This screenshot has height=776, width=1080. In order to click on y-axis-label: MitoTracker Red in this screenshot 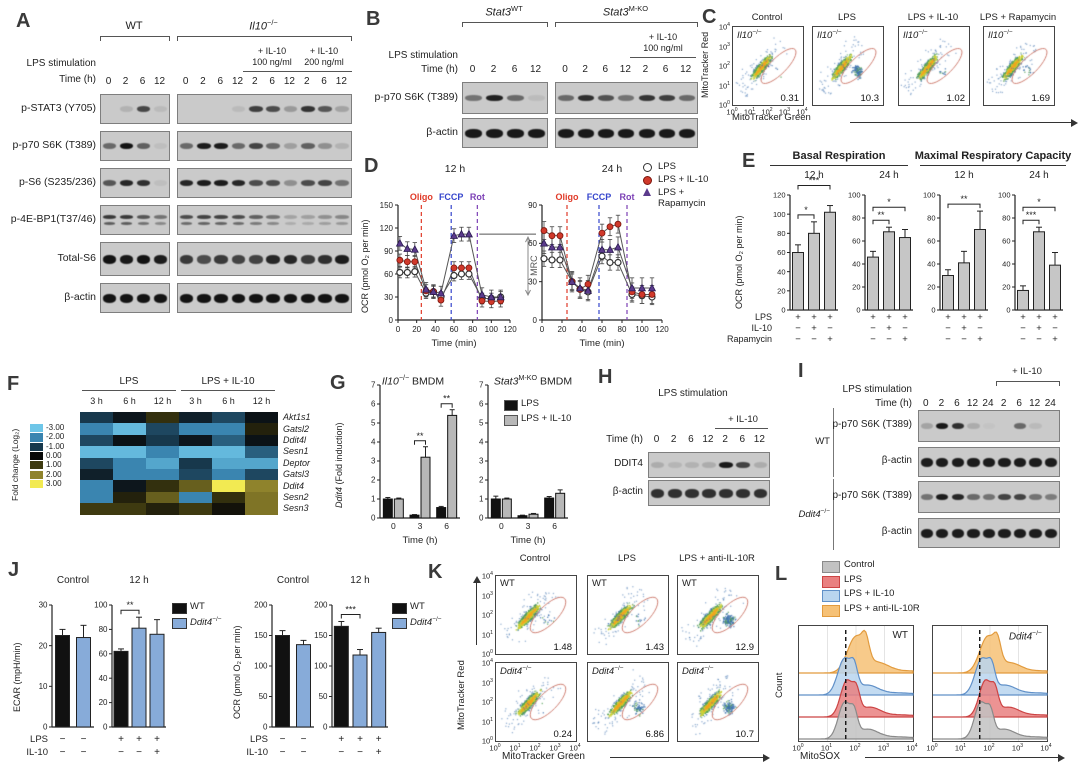, I will do `click(461, 695)`.